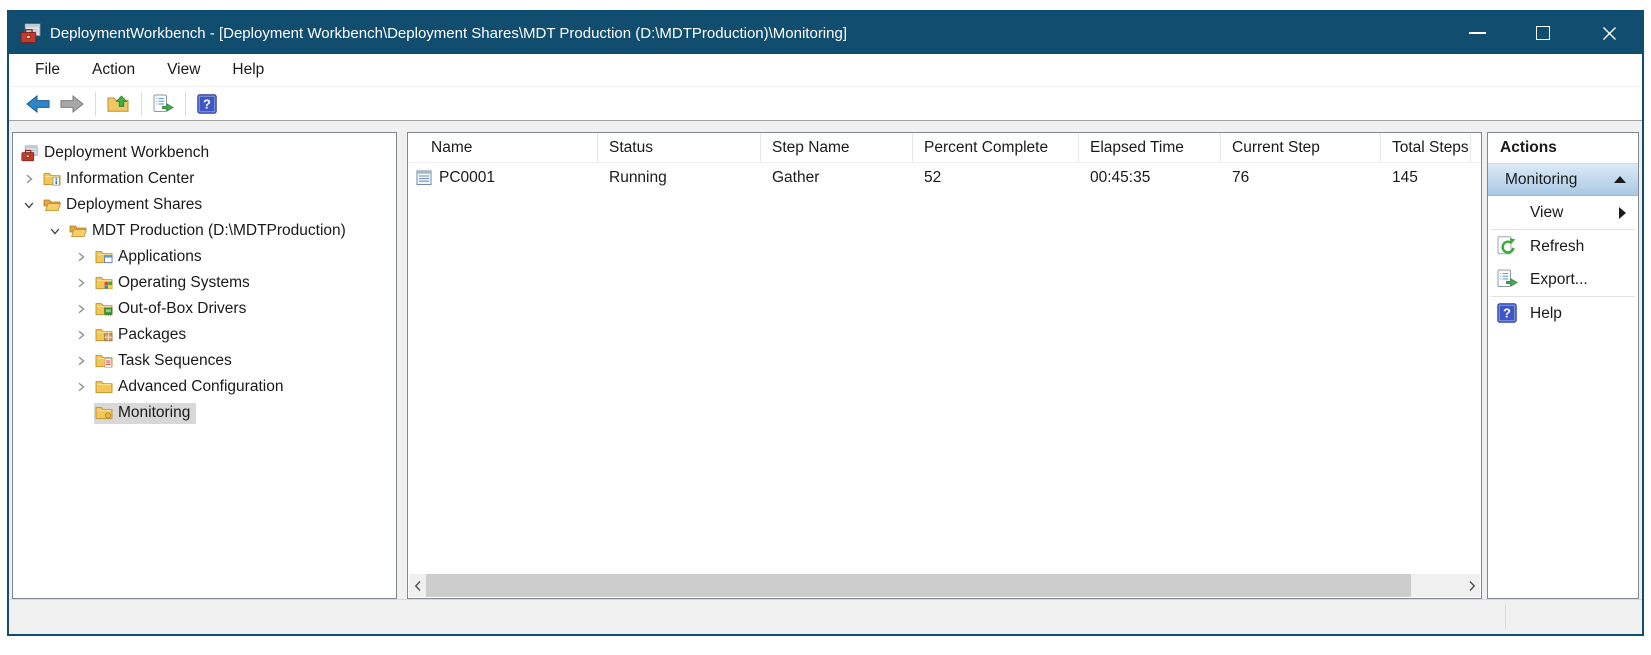 This screenshot has height=655, width=1651. What do you see at coordinates (118, 104) in the screenshot?
I see `up-one-level-button` at bounding box center [118, 104].